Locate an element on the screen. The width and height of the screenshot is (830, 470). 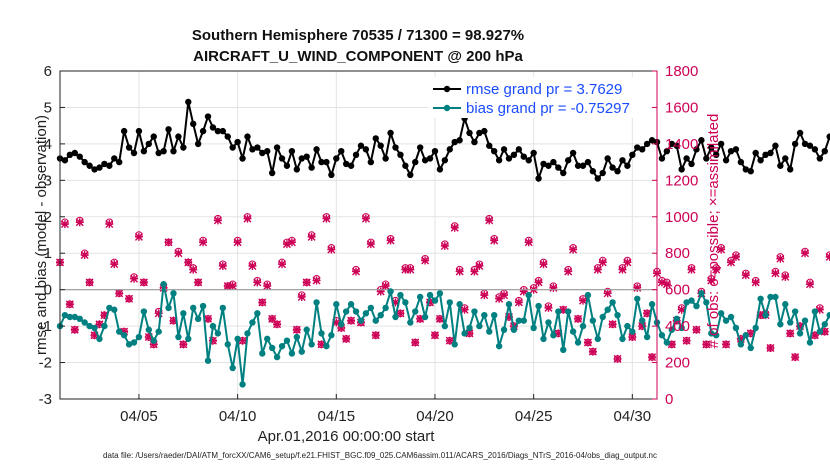
legend-rmse-marker is located at coordinates (447, 89).